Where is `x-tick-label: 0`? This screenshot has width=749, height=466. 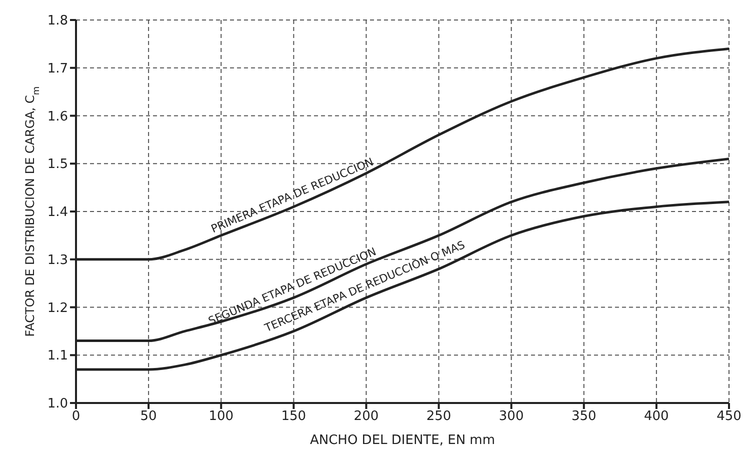
x-tick-label: 0 is located at coordinates (76, 416).